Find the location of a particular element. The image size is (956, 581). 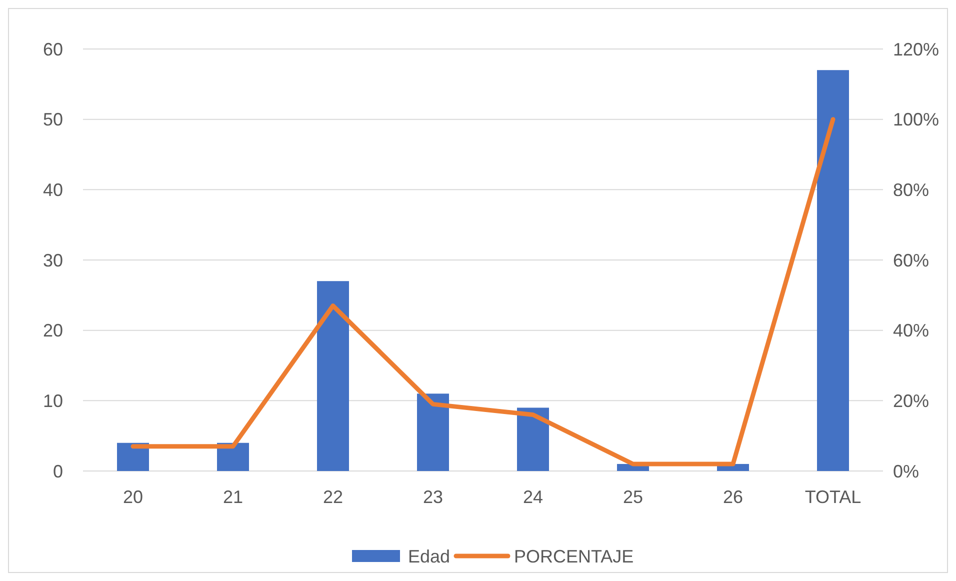

x-tick-label: 25 is located at coordinates (633, 497).